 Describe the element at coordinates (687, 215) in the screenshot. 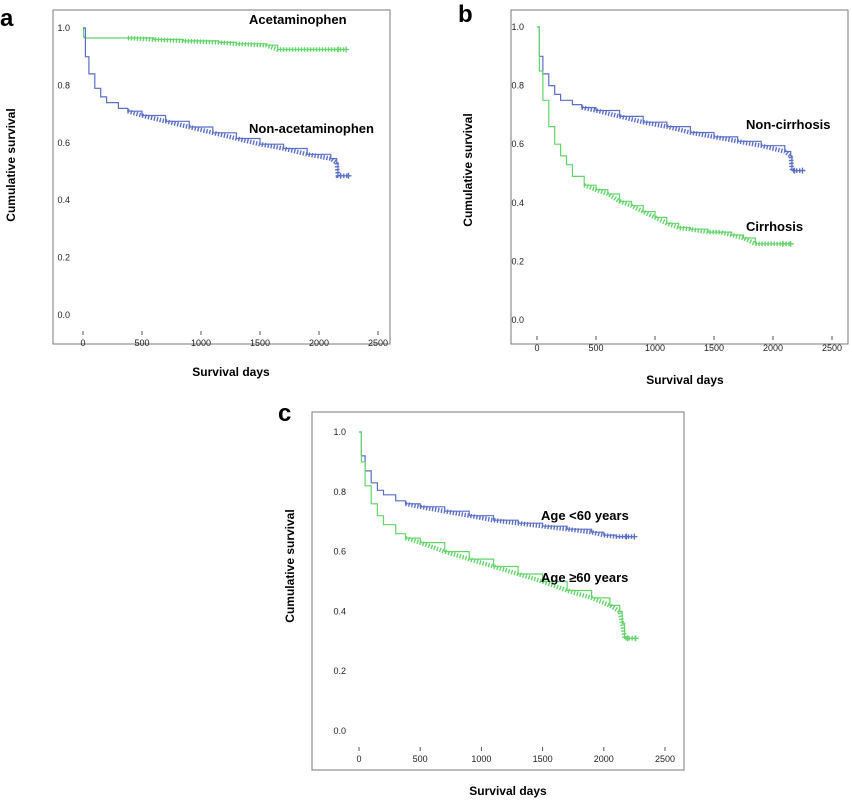

I see `censor-band-cirrhosis` at that location.